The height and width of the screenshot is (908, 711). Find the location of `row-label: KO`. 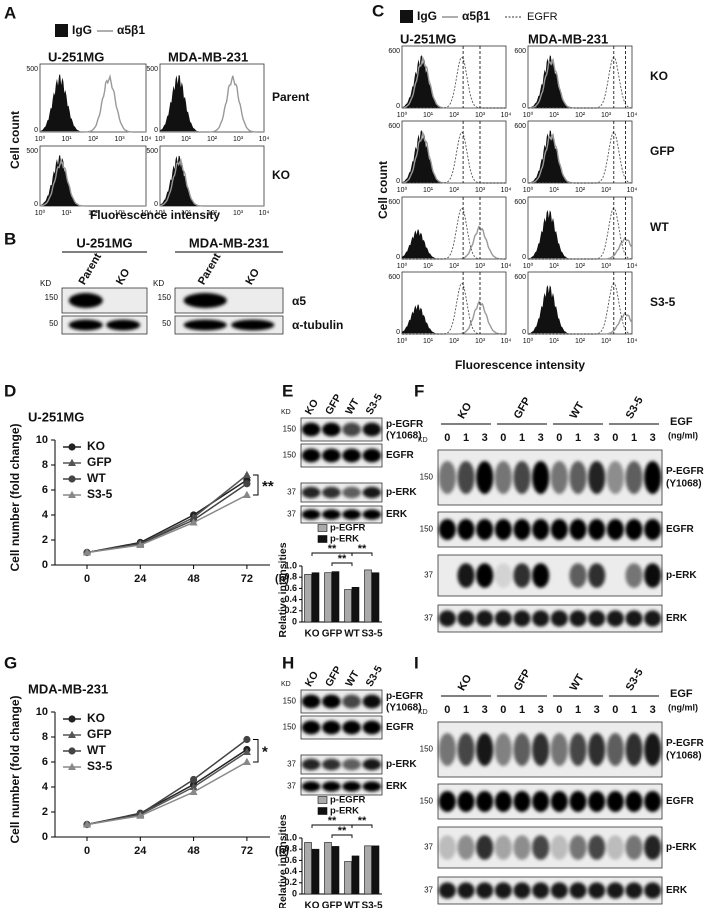

row-label: KO is located at coordinates (659, 76).